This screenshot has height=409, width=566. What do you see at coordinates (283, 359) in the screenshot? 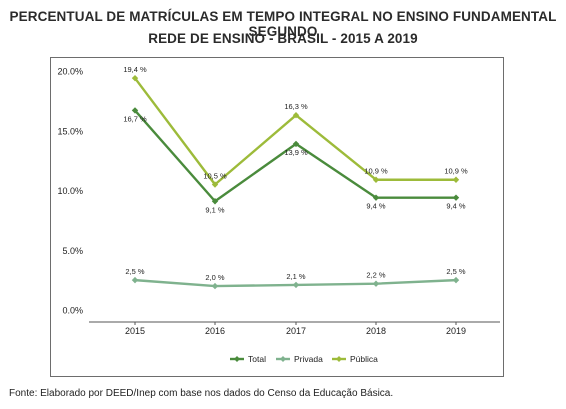
I see `legend-marker-privada` at bounding box center [283, 359].